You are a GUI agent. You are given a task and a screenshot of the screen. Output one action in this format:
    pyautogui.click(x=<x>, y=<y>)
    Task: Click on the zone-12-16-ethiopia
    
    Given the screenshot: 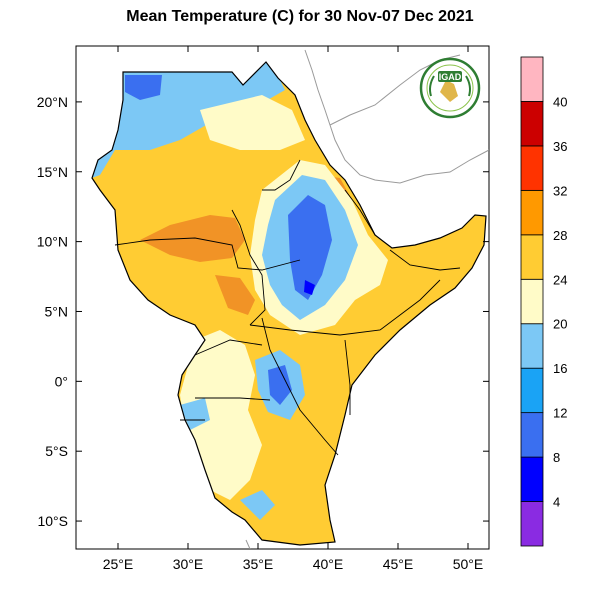 What is the action you would take?
    pyautogui.click(x=310, y=247)
    